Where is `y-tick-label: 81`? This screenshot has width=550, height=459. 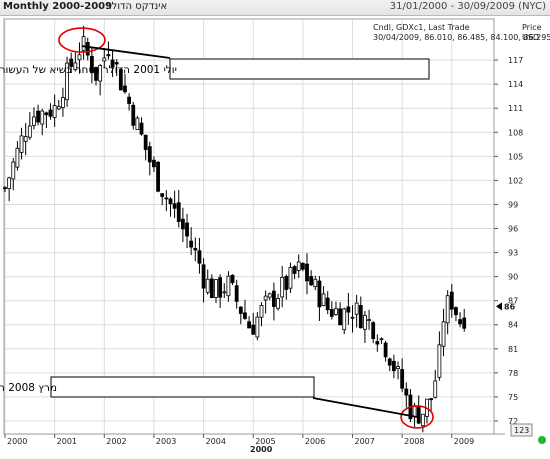 y-tick-label: 81 is located at coordinates (513, 349).